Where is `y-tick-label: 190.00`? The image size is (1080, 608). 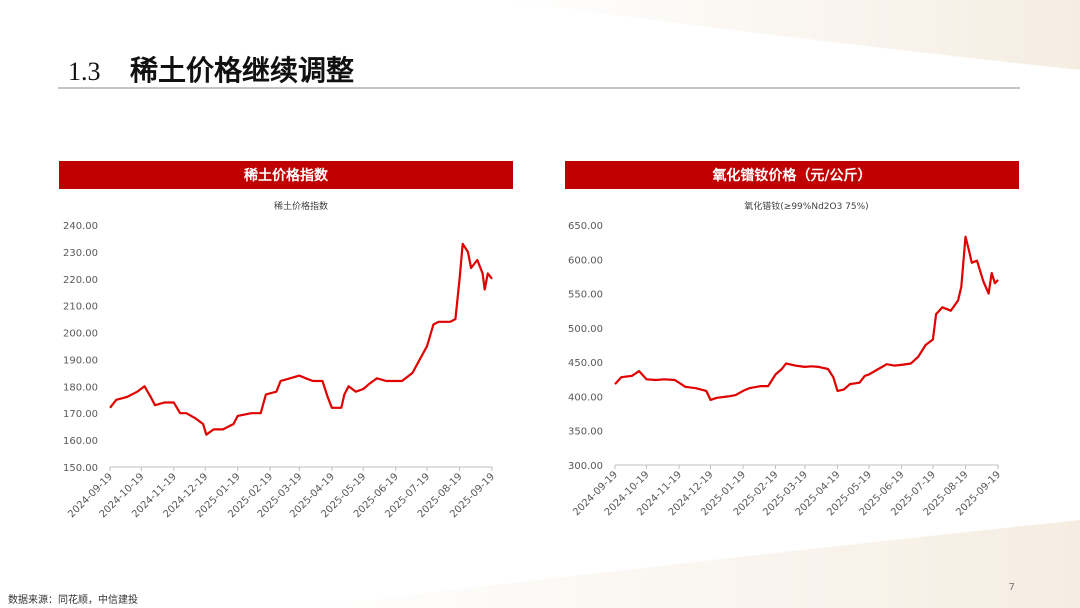 y-tick-label: 190.00 is located at coordinates (80, 360).